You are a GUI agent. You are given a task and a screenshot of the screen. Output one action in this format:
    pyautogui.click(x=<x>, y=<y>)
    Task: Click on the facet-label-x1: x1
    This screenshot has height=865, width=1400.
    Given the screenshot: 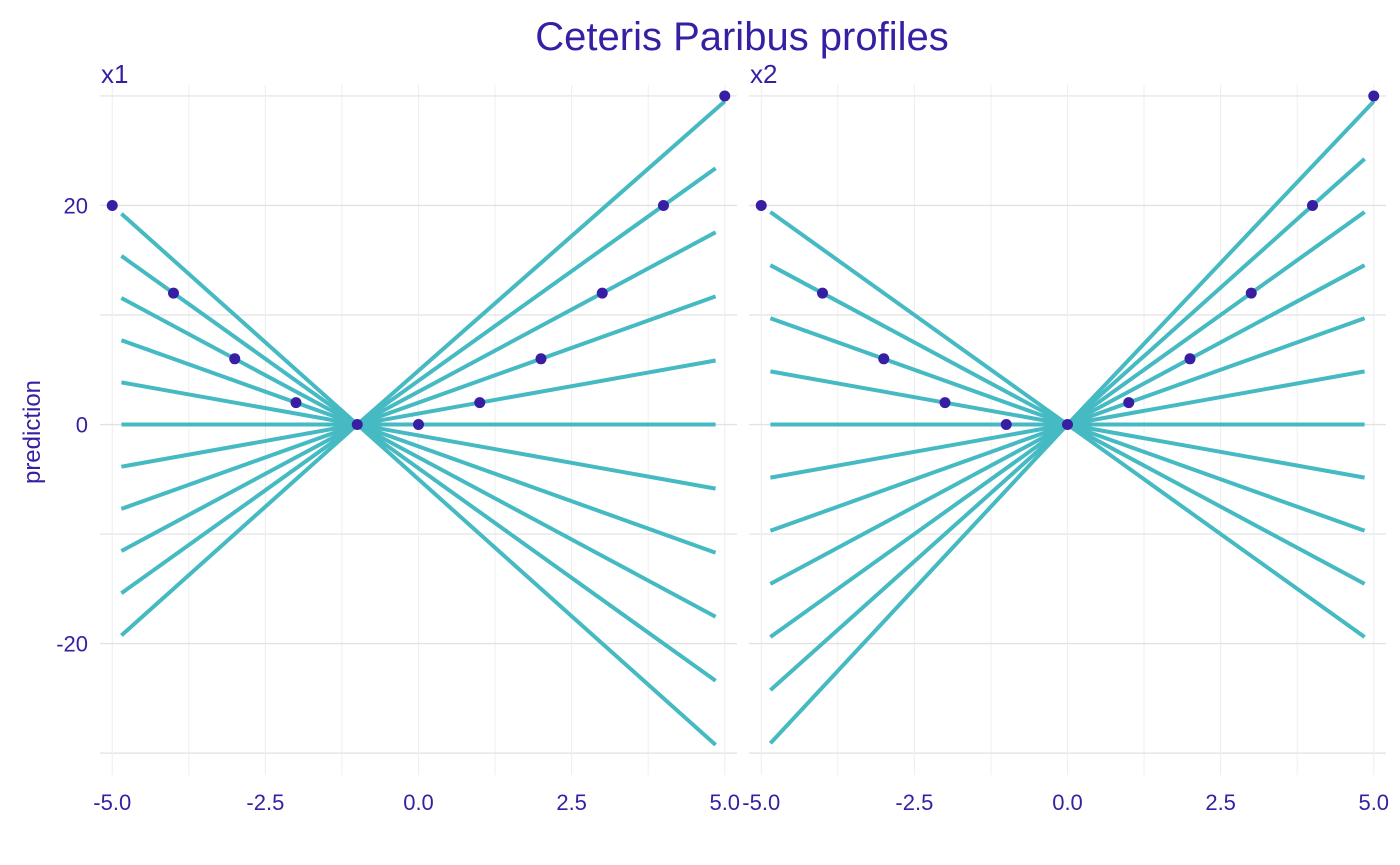 What is the action you would take?
    pyautogui.click(x=114, y=74)
    